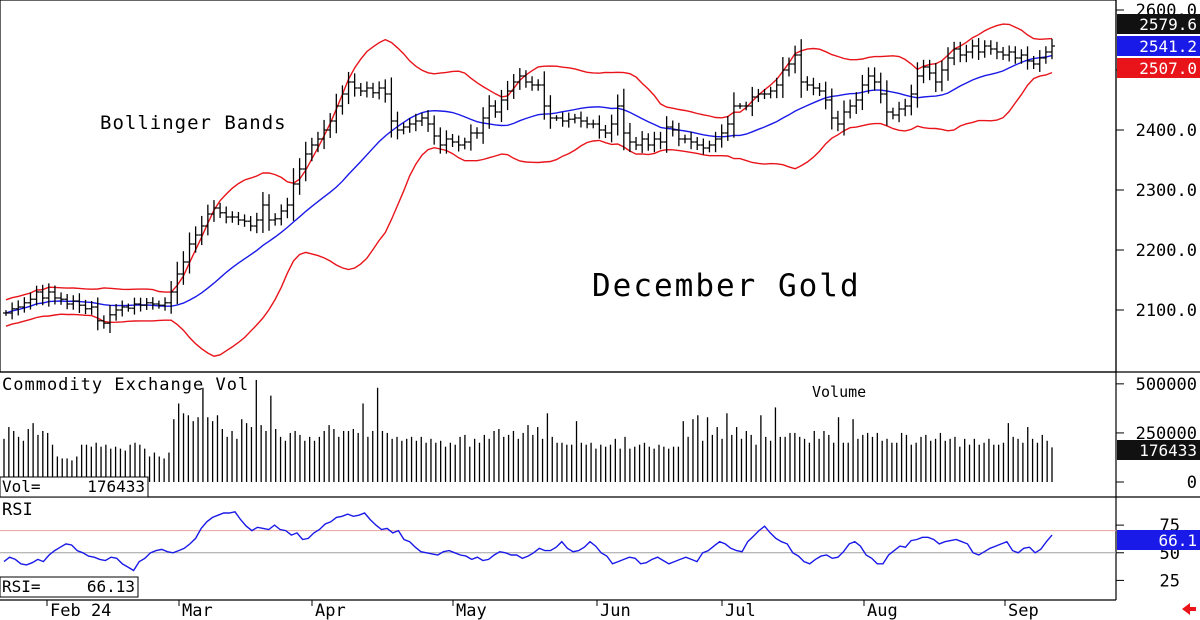 The height and width of the screenshot is (620, 1200). What do you see at coordinates (1189, 609) in the screenshot?
I see `scroll-arrow-icon` at bounding box center [1189, 609].